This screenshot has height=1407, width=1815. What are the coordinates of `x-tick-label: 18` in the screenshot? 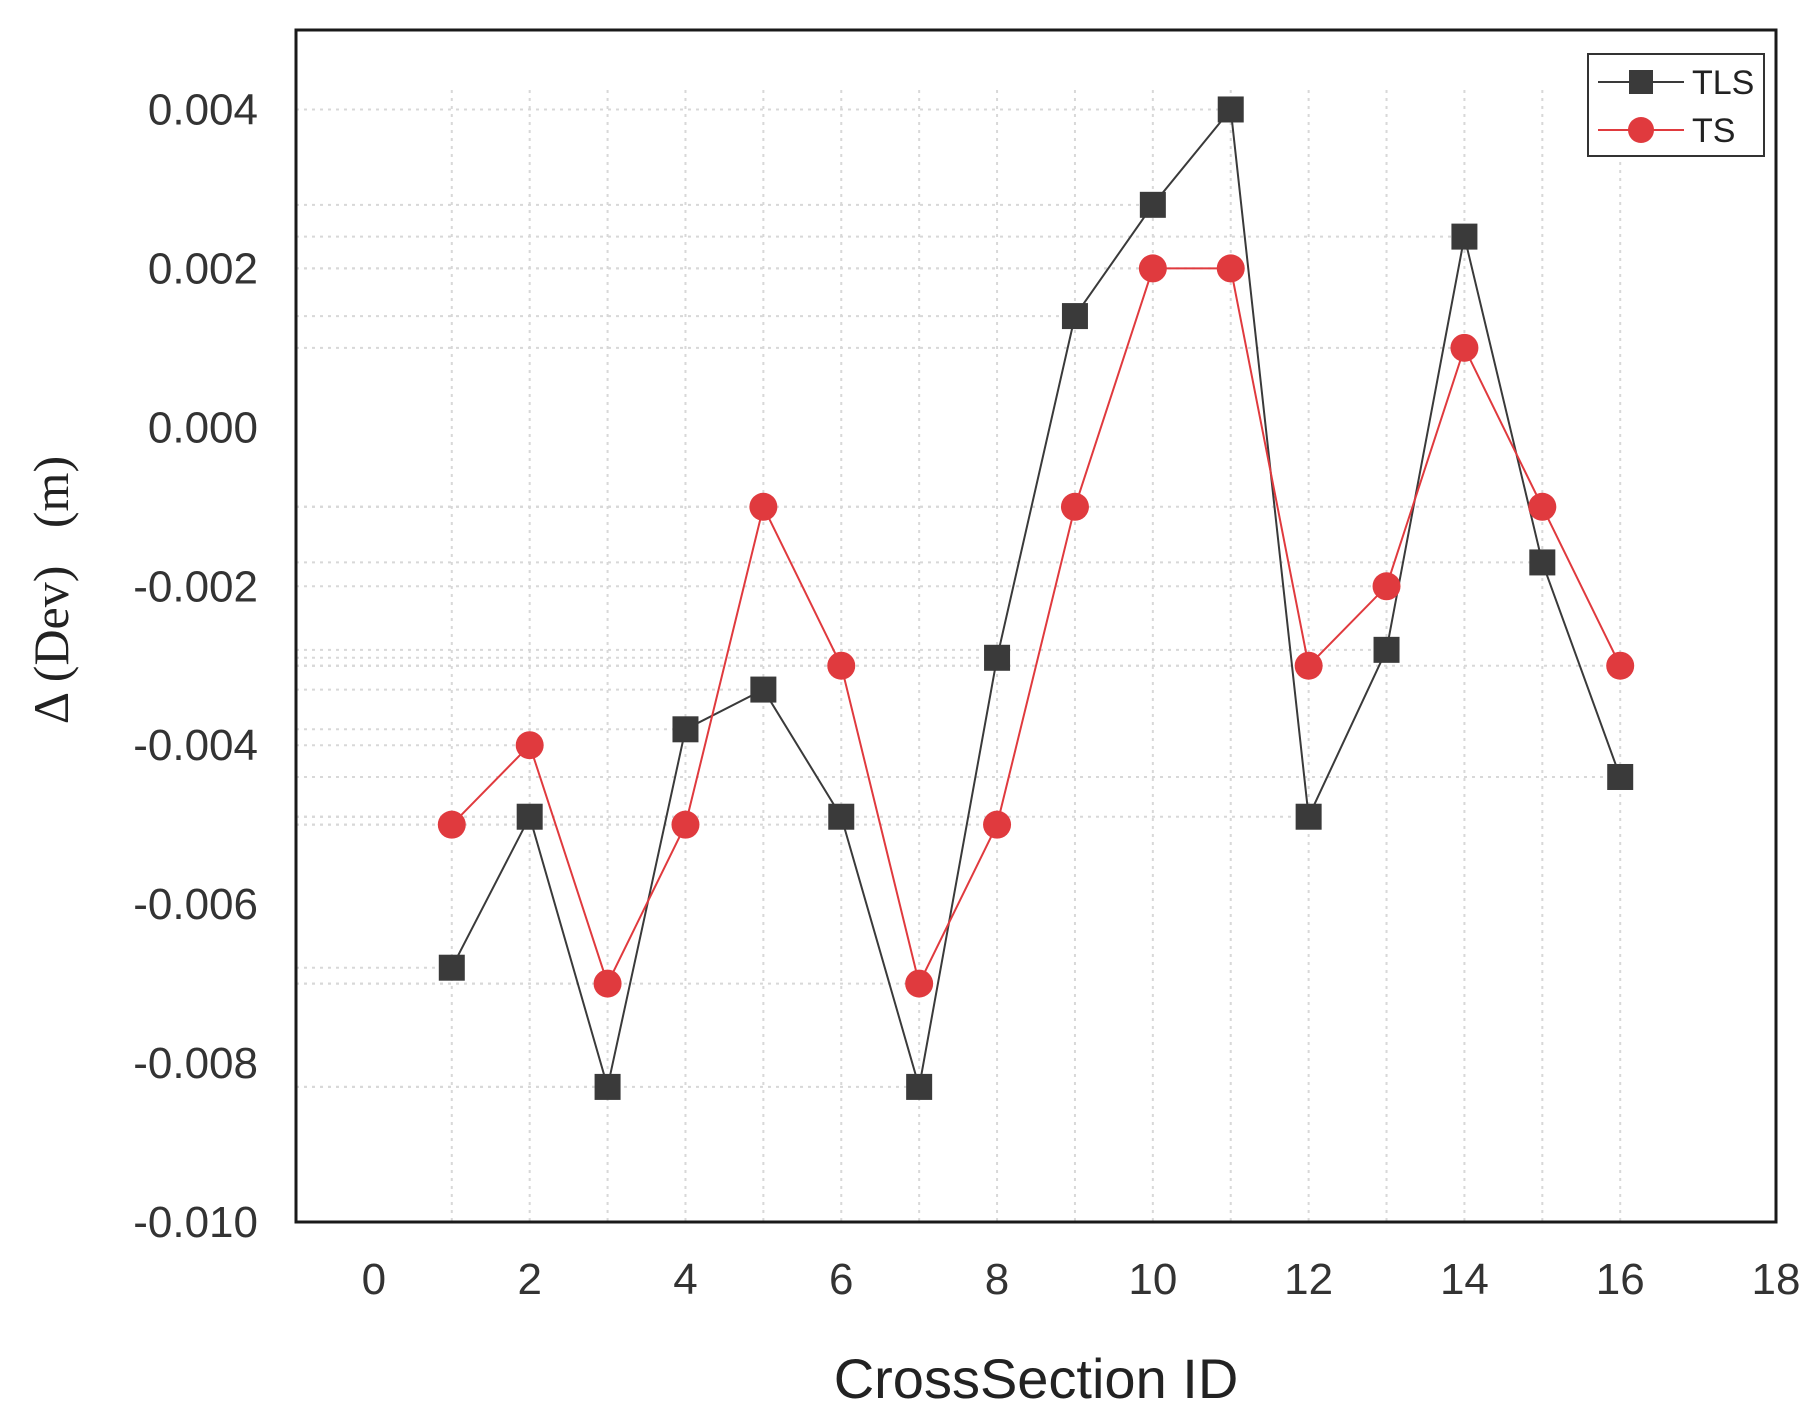 It's located at (1776, 1279).